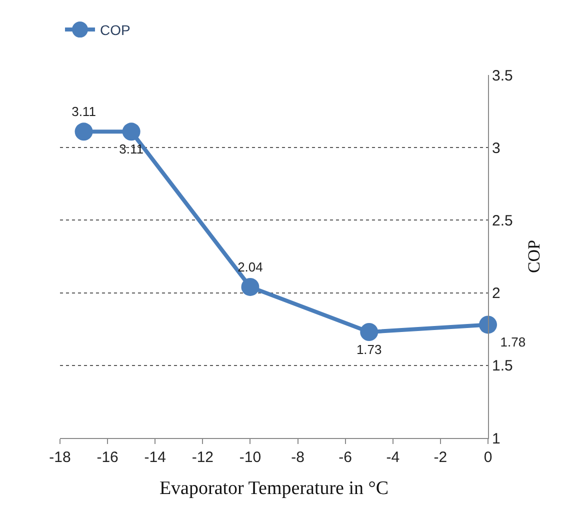 The width and height of the screenshot is (573, 523). I want to click on x-tick-label: -14, so click(155, 457).